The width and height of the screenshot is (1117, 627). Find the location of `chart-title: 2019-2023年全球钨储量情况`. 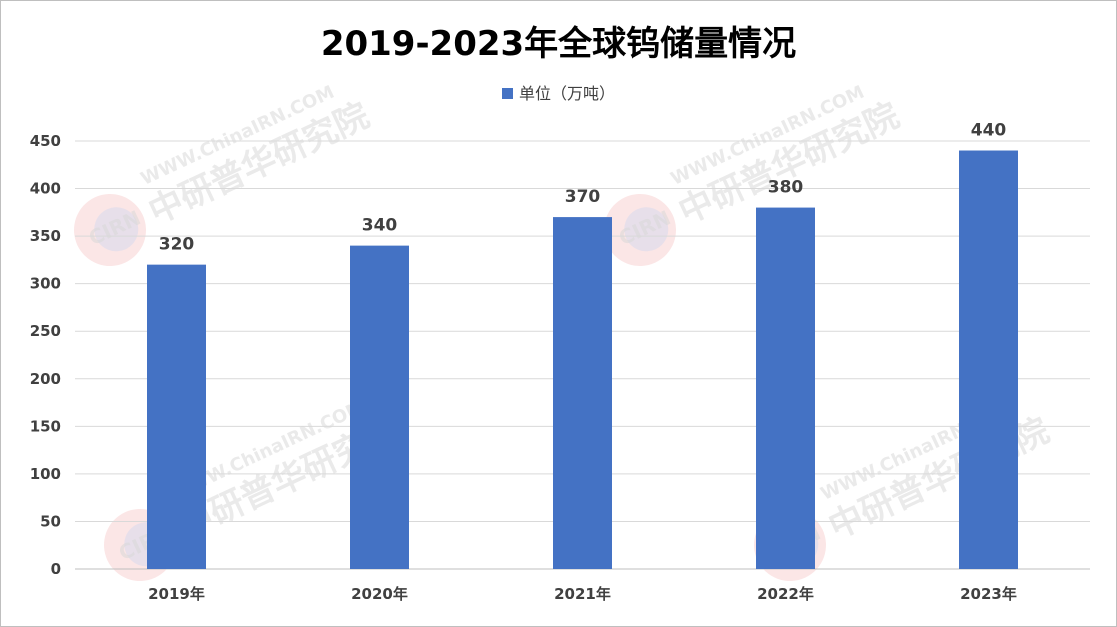

chart-title: 2019-2023年全球钨储量情况 is located at coordinates (558, 44).